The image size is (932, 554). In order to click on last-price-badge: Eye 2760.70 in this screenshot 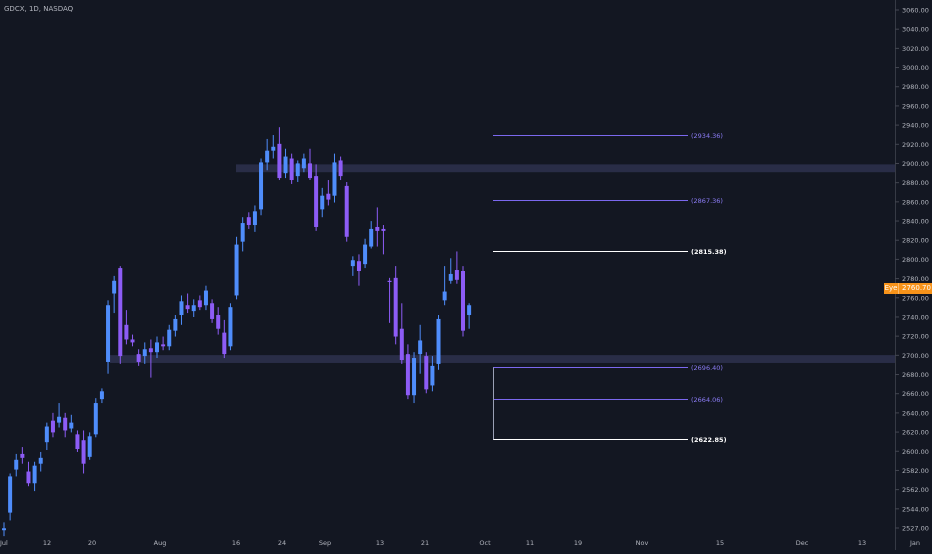, I will do `click(908, 288)`.